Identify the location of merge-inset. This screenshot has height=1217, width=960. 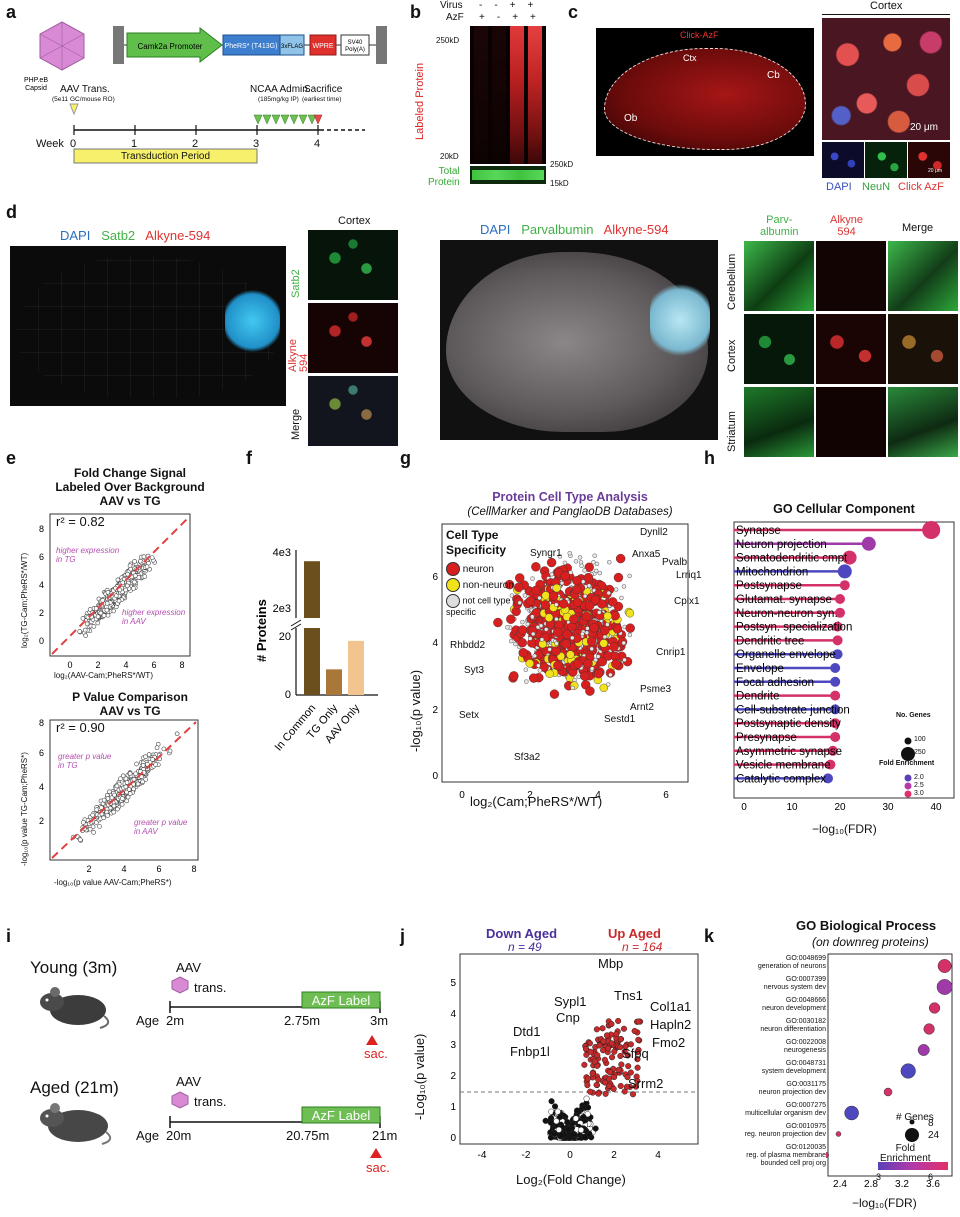
(353, 411).